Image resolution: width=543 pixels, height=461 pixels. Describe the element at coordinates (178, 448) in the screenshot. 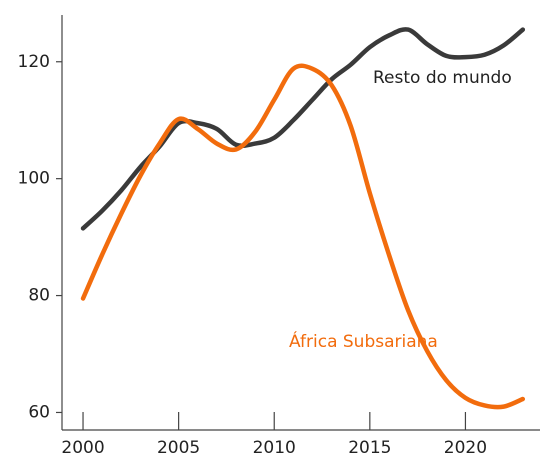

I see `x-tick-label: 2005` at that location.